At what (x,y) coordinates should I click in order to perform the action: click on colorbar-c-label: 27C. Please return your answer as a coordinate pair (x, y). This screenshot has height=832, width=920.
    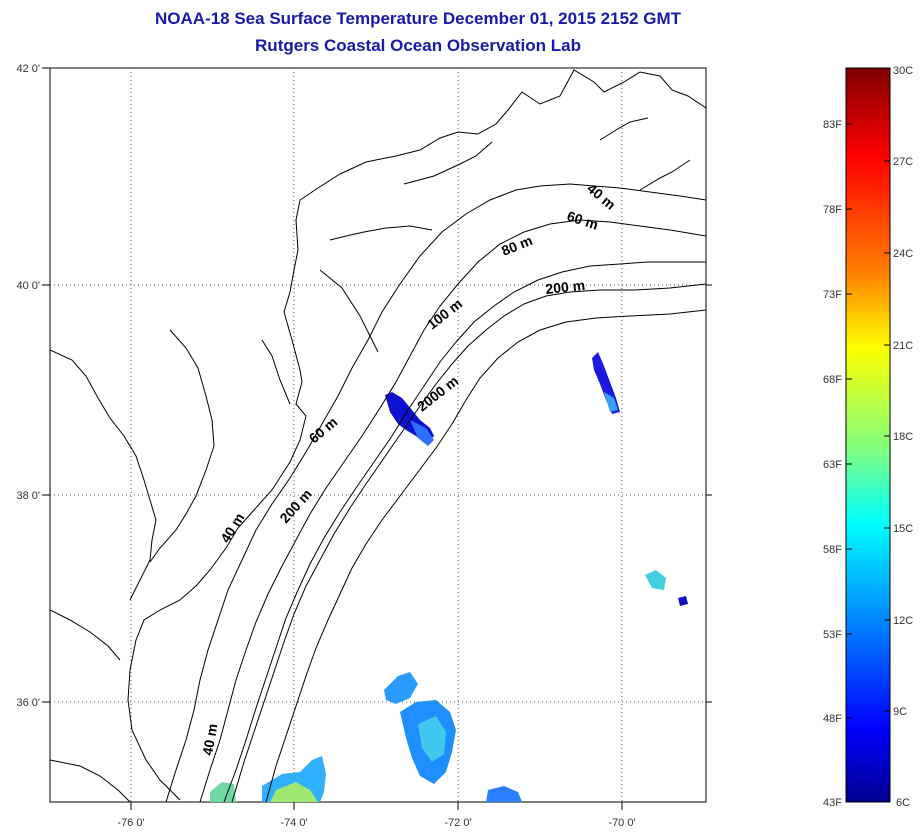
    Looking at the image, I should click on (903, 162).